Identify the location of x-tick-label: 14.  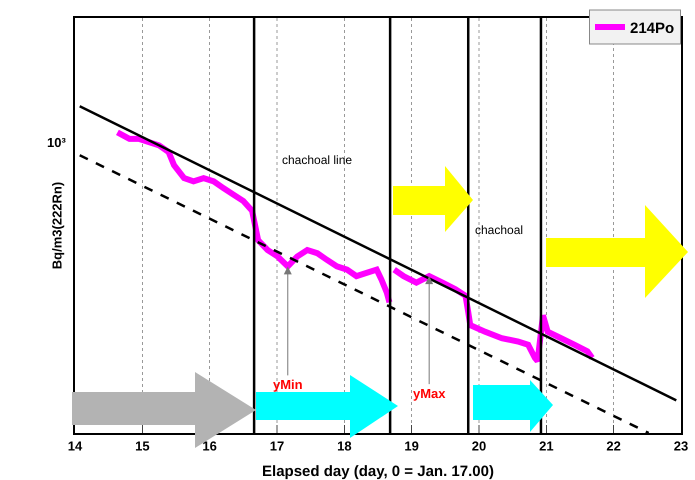
(75, 446).